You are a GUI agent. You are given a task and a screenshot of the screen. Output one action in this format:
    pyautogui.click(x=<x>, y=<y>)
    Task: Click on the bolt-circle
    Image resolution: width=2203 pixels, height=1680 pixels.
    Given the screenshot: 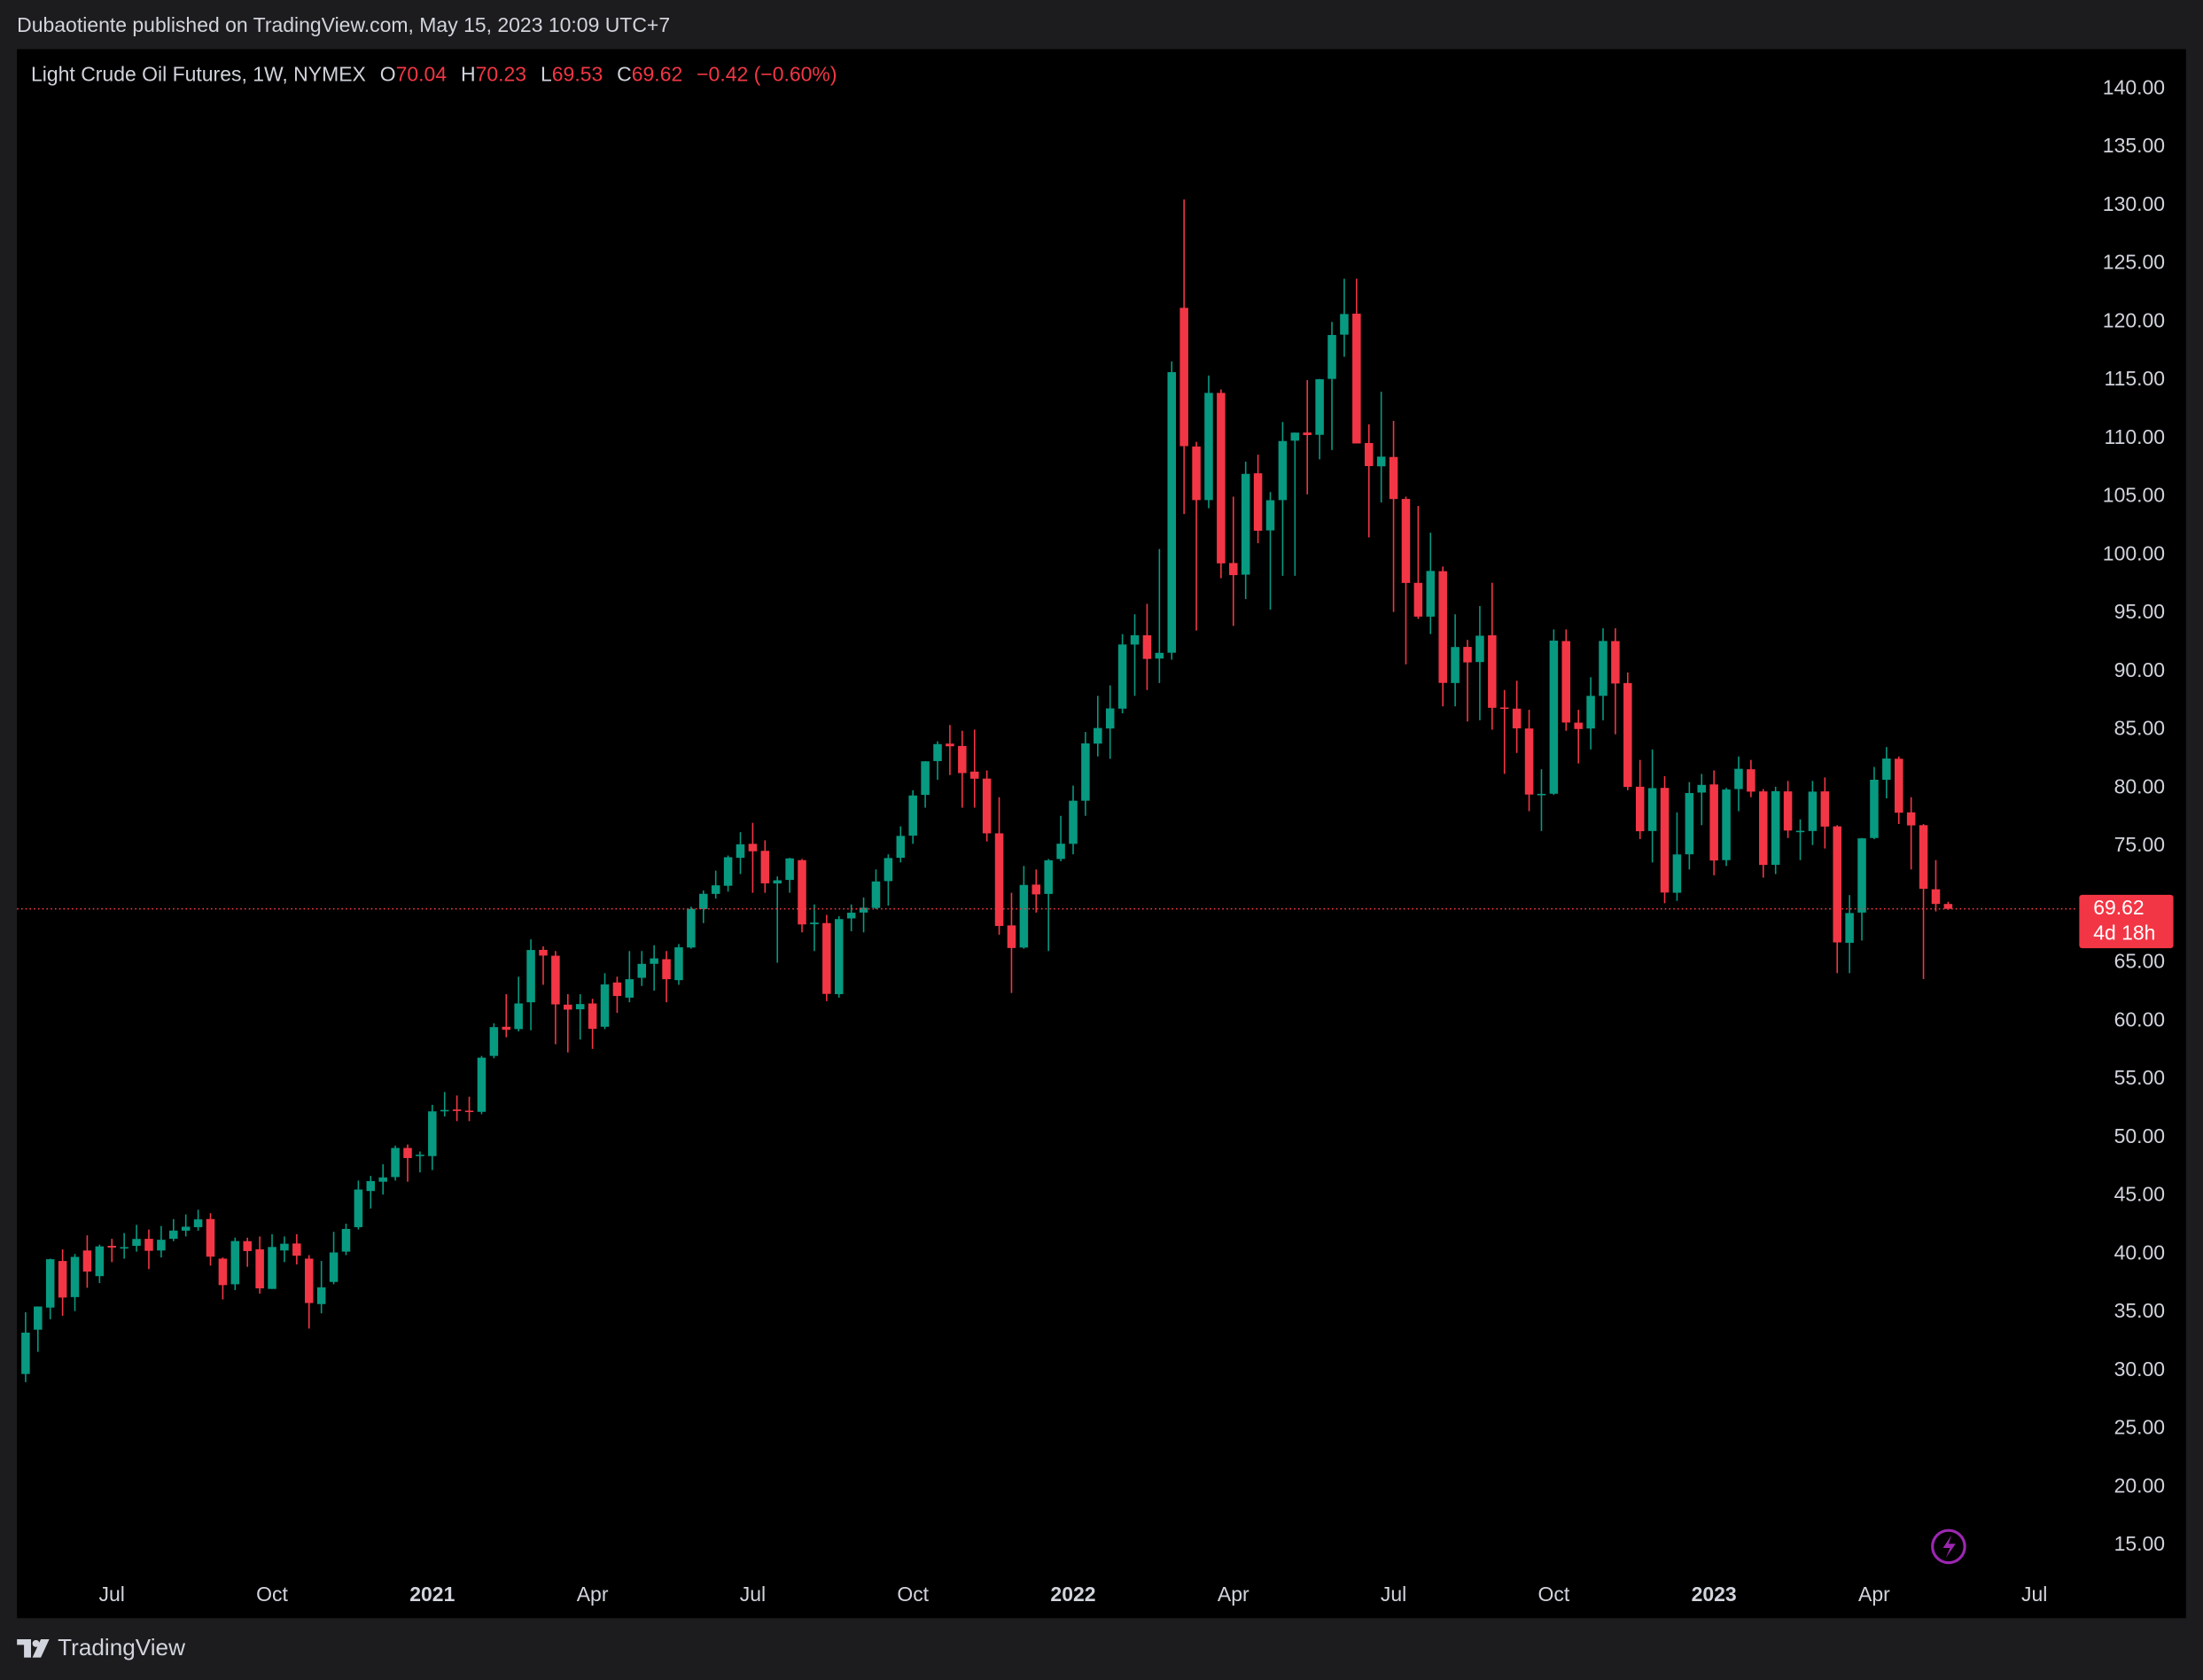 What is the action you would take?
    pyautogui.click(x=1949, y=1546)
    